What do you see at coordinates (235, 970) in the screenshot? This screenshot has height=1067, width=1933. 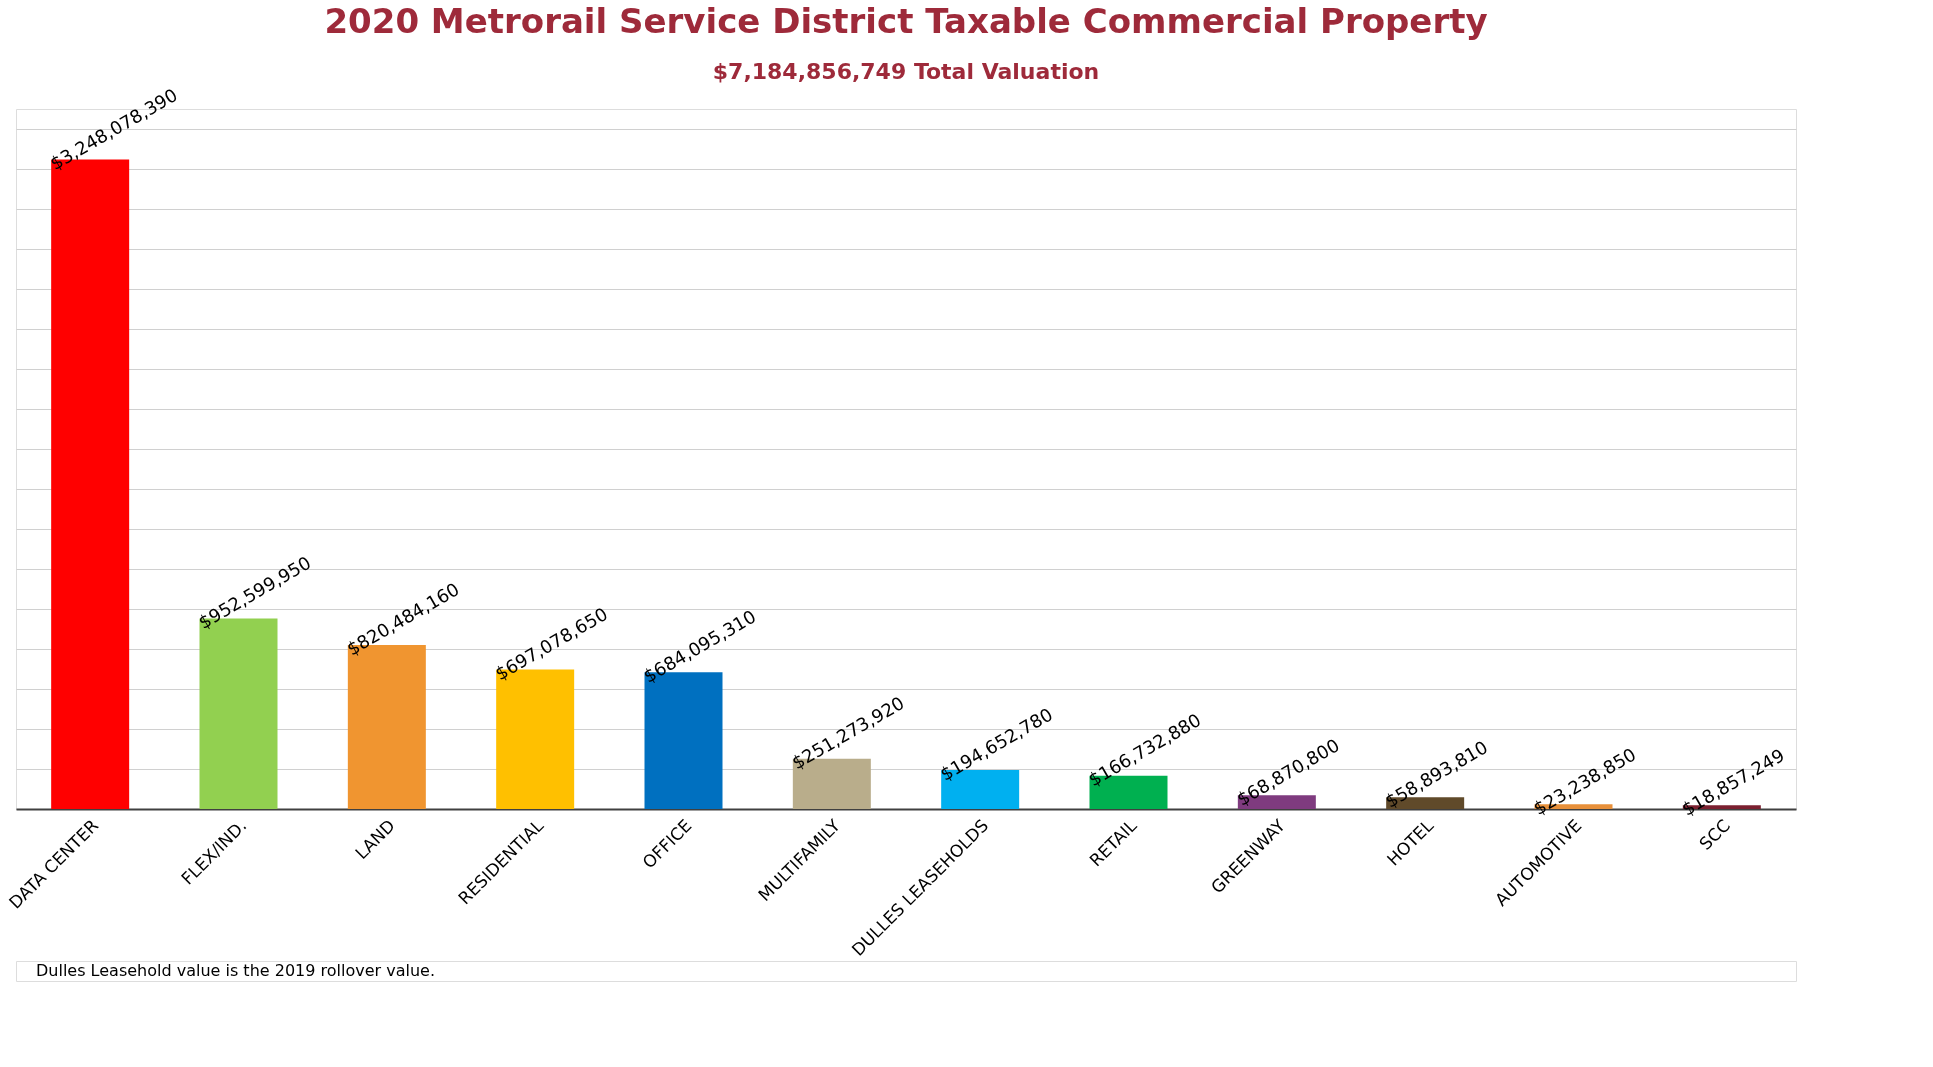 I see `text: Dulles Leasehold value is the 2019 rollover value.` at bounding box center [235, 970].